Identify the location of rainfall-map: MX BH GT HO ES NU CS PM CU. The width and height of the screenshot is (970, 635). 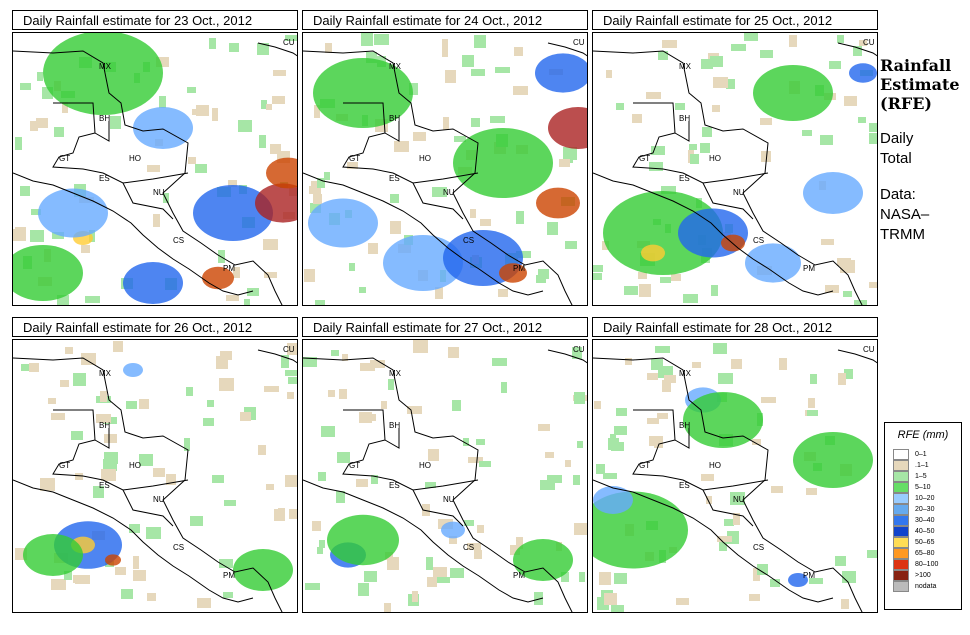
(155, 476).